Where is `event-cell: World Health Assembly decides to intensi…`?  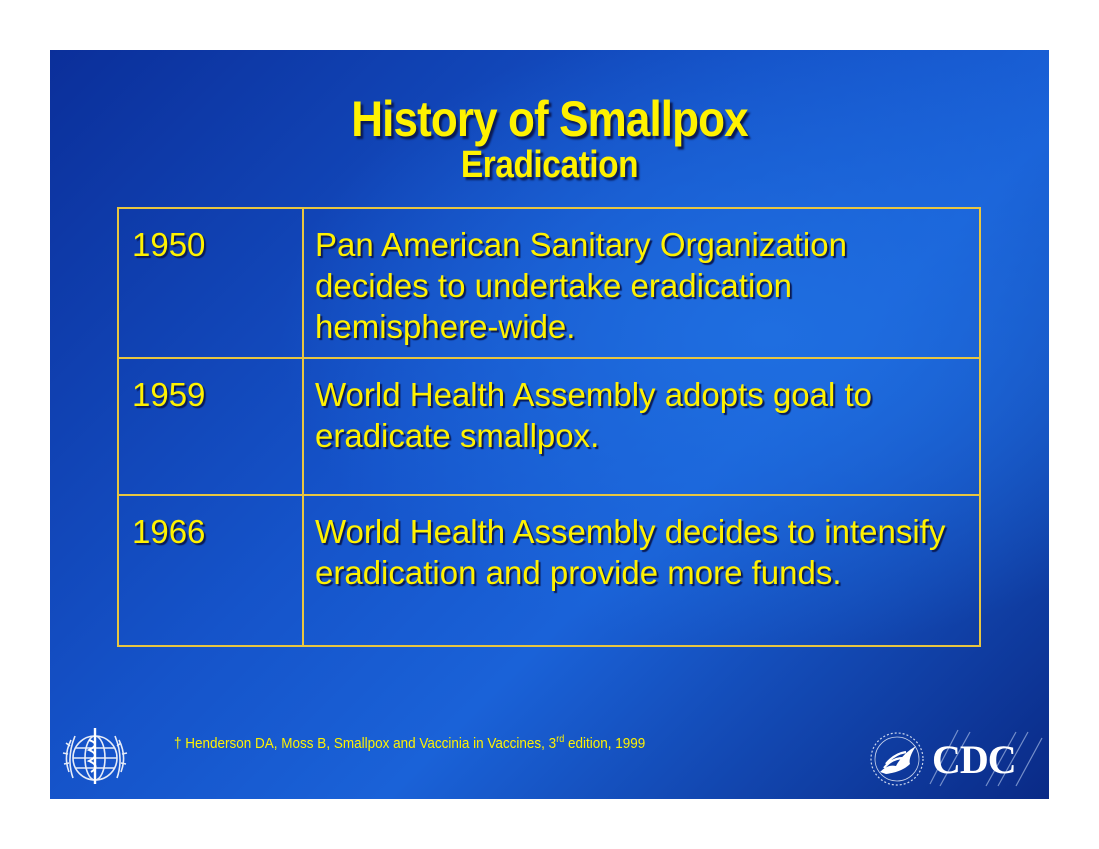 event-cell: World Health Assembly decides to intensi… is located at coordinates (641, 570).